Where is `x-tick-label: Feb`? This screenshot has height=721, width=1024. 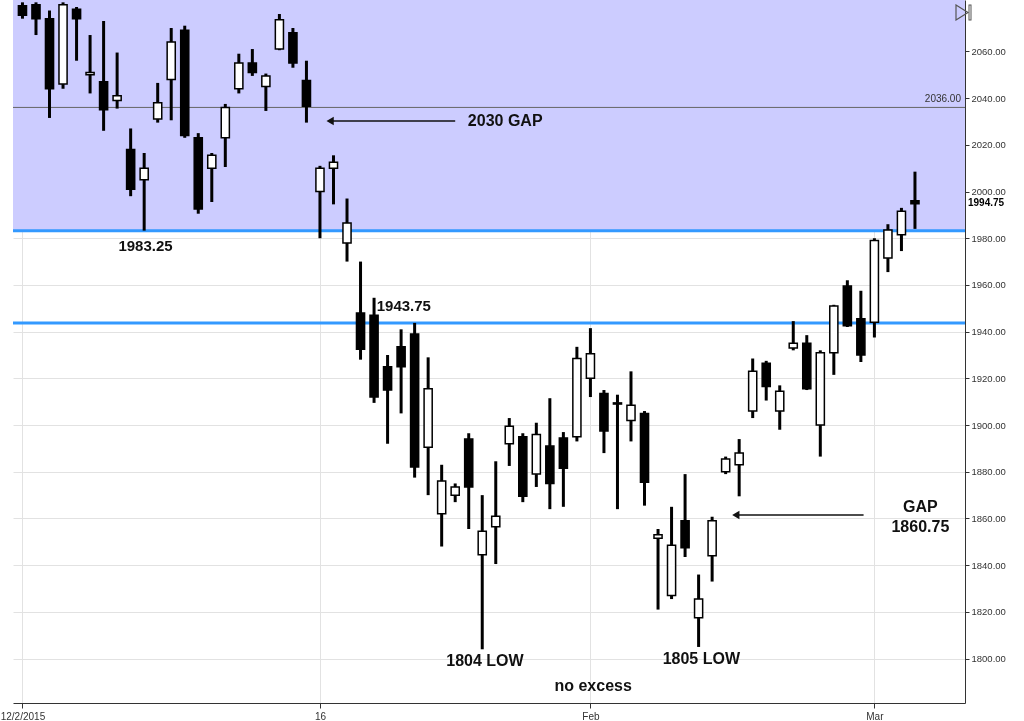 x-tick-label: Feb is located at coordinates (591, 715).